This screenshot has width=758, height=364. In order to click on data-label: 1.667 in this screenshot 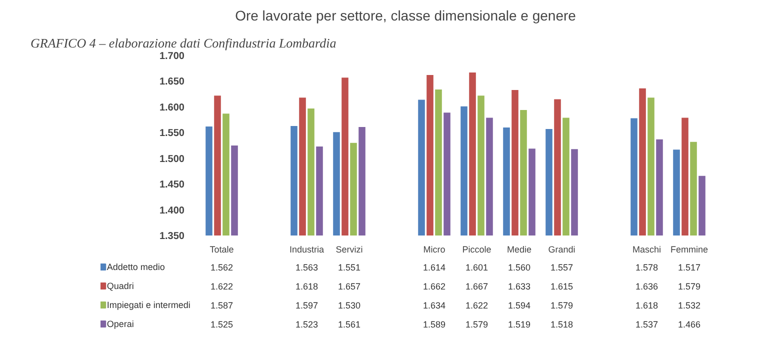, I will do `click(476, 287)`.